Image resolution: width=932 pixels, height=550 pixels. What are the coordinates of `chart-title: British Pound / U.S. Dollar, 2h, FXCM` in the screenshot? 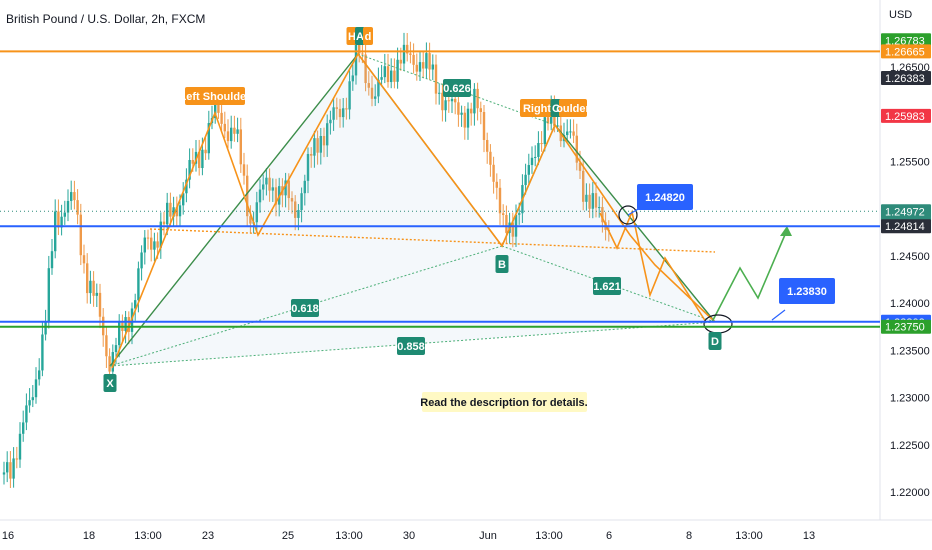 It's located at (105, 19).